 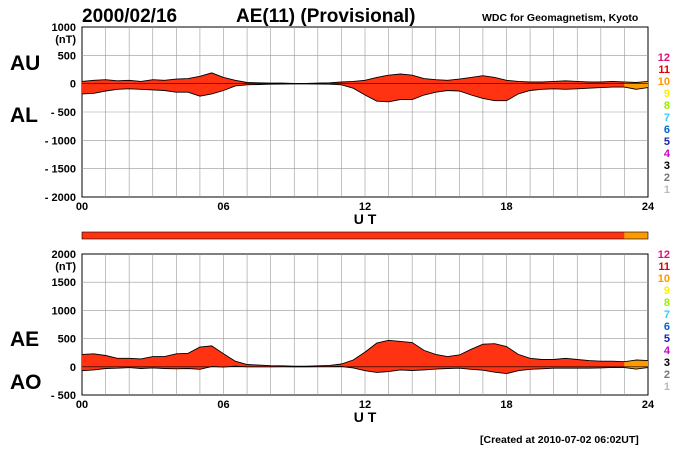 What do you see at coordinates (559, 440) in the screenshot?
I see `created-timestamp: [Created at 2010-07-02 06:02UT]` at bounding box center [559, 440].